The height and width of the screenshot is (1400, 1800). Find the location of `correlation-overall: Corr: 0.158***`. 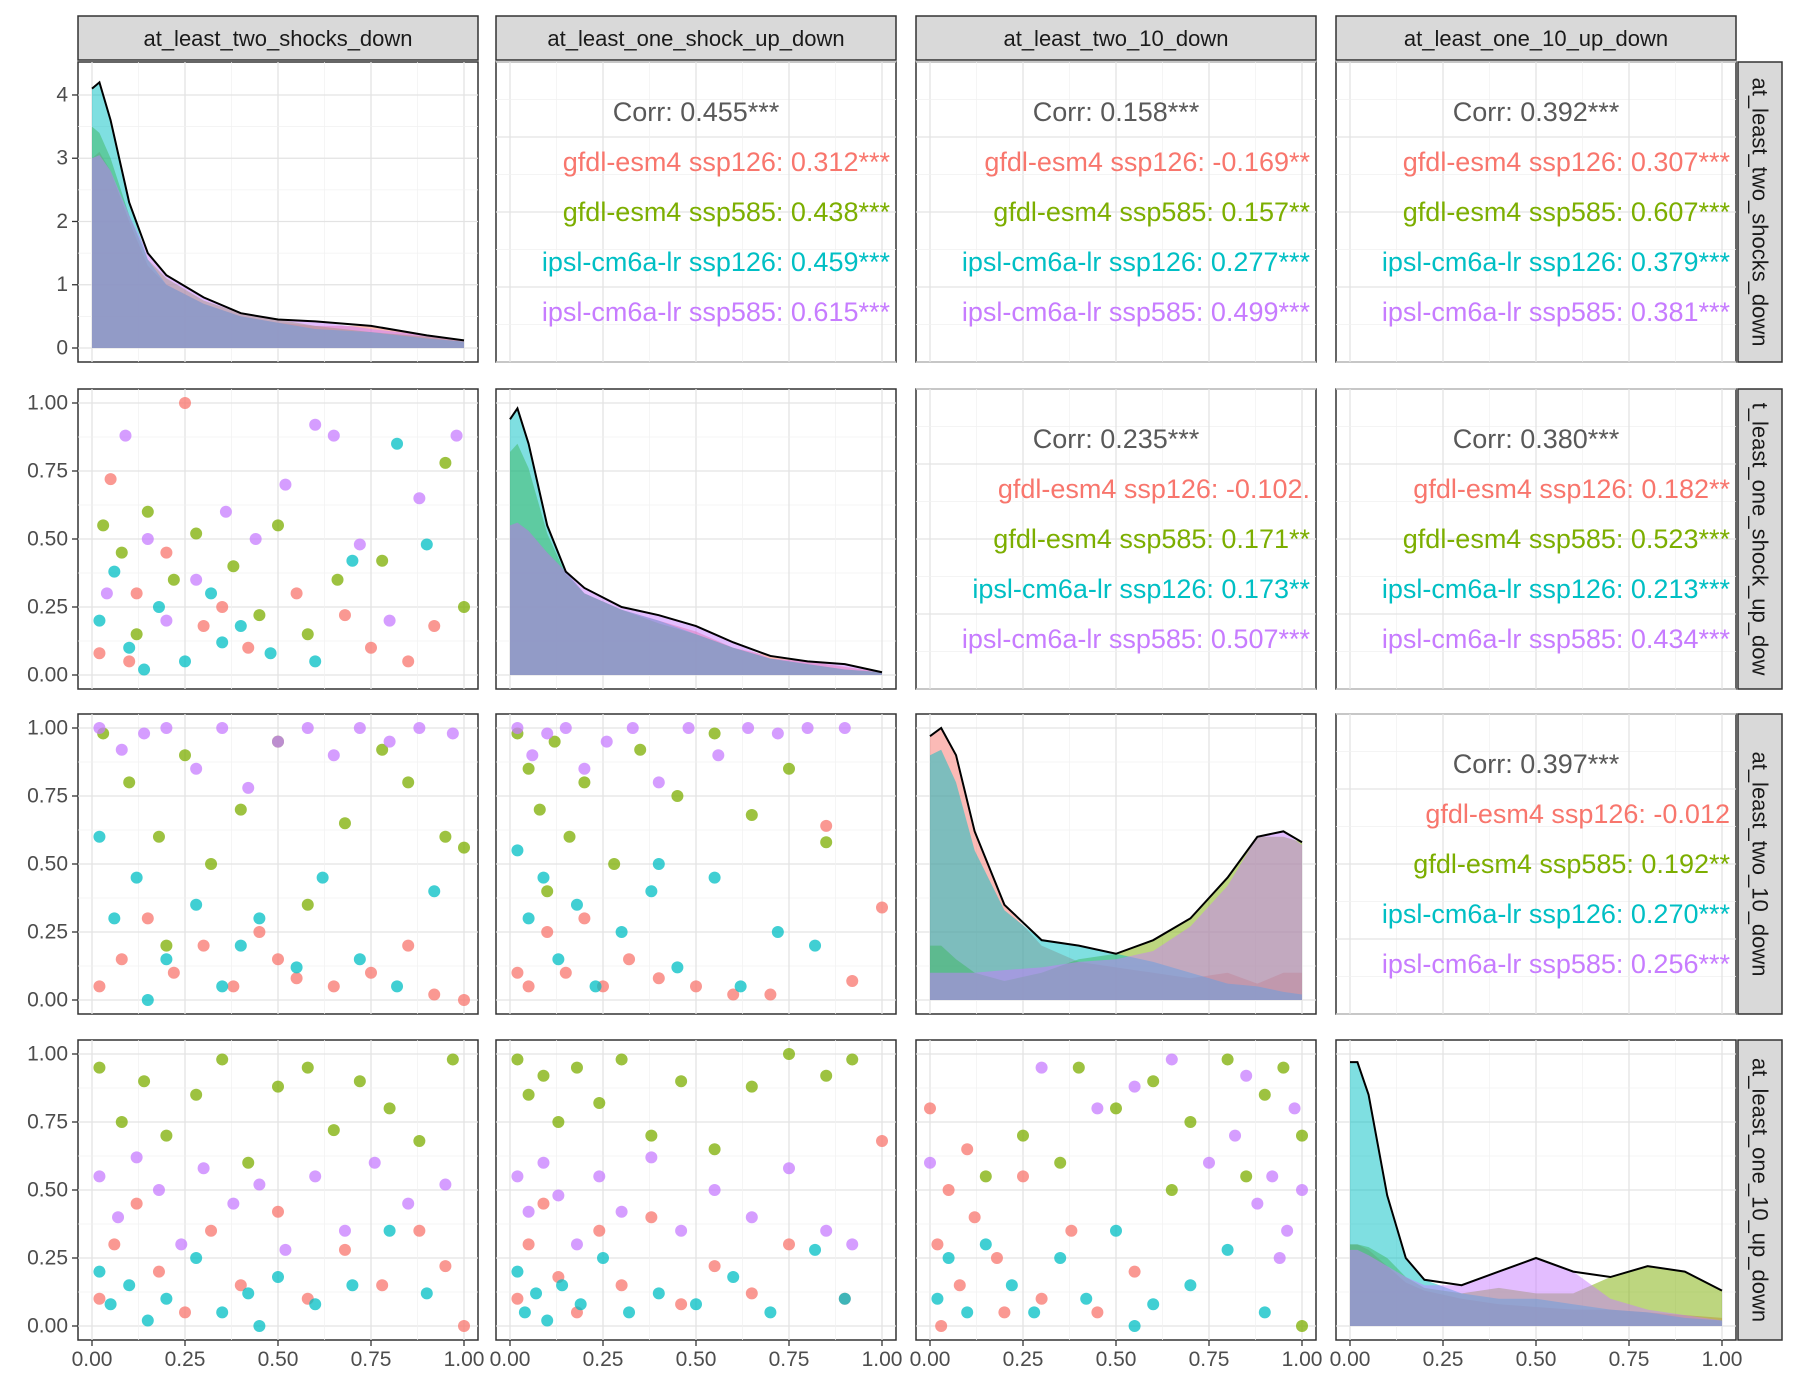

correlation-overall: Corr: 0.158*** is located at coordinates (1116, 112).